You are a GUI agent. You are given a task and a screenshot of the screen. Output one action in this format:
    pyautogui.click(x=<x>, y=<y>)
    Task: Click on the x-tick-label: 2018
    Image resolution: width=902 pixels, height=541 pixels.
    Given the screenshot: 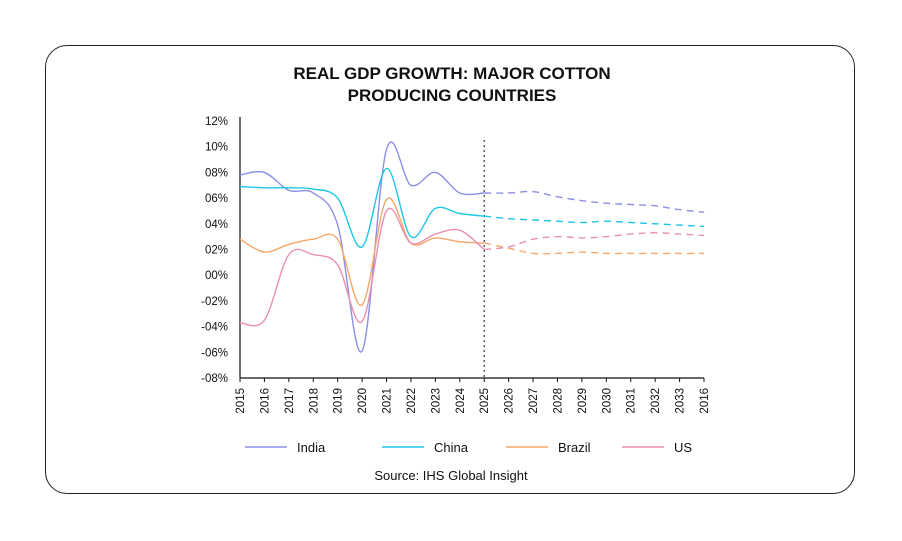 What is the action you would take?
    pyautogui.click(x=314, y=401)
    